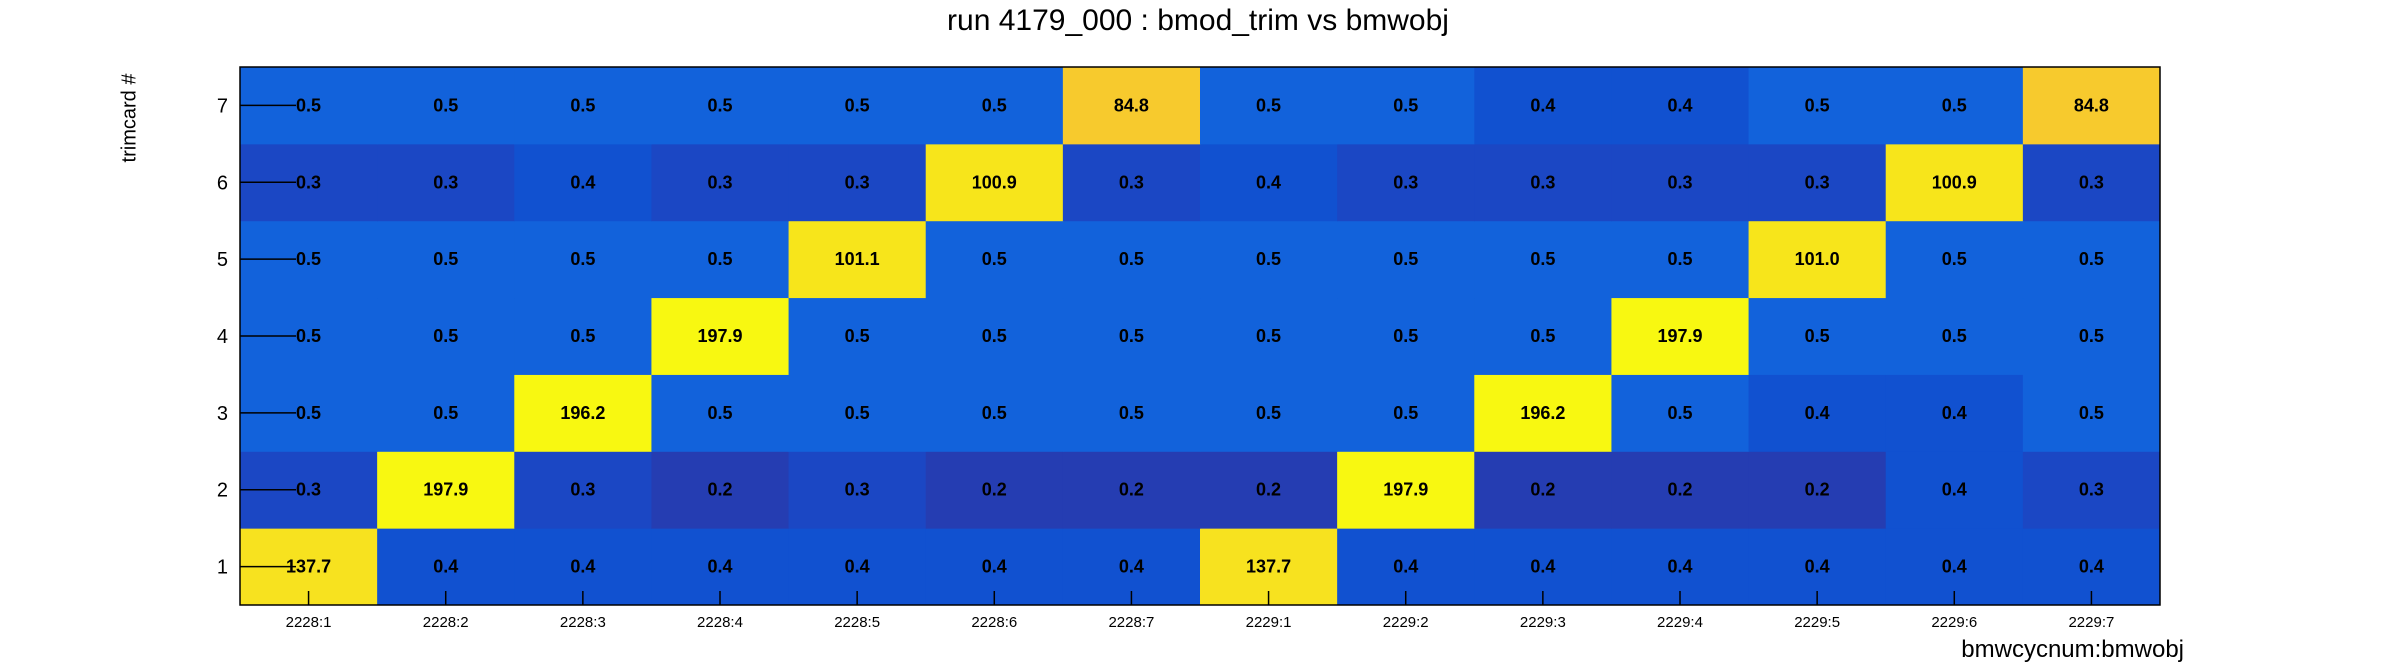 This screenshot has height=672, width=2396. I want to click on x-tick-label: 2228:4, so click(720, 622).